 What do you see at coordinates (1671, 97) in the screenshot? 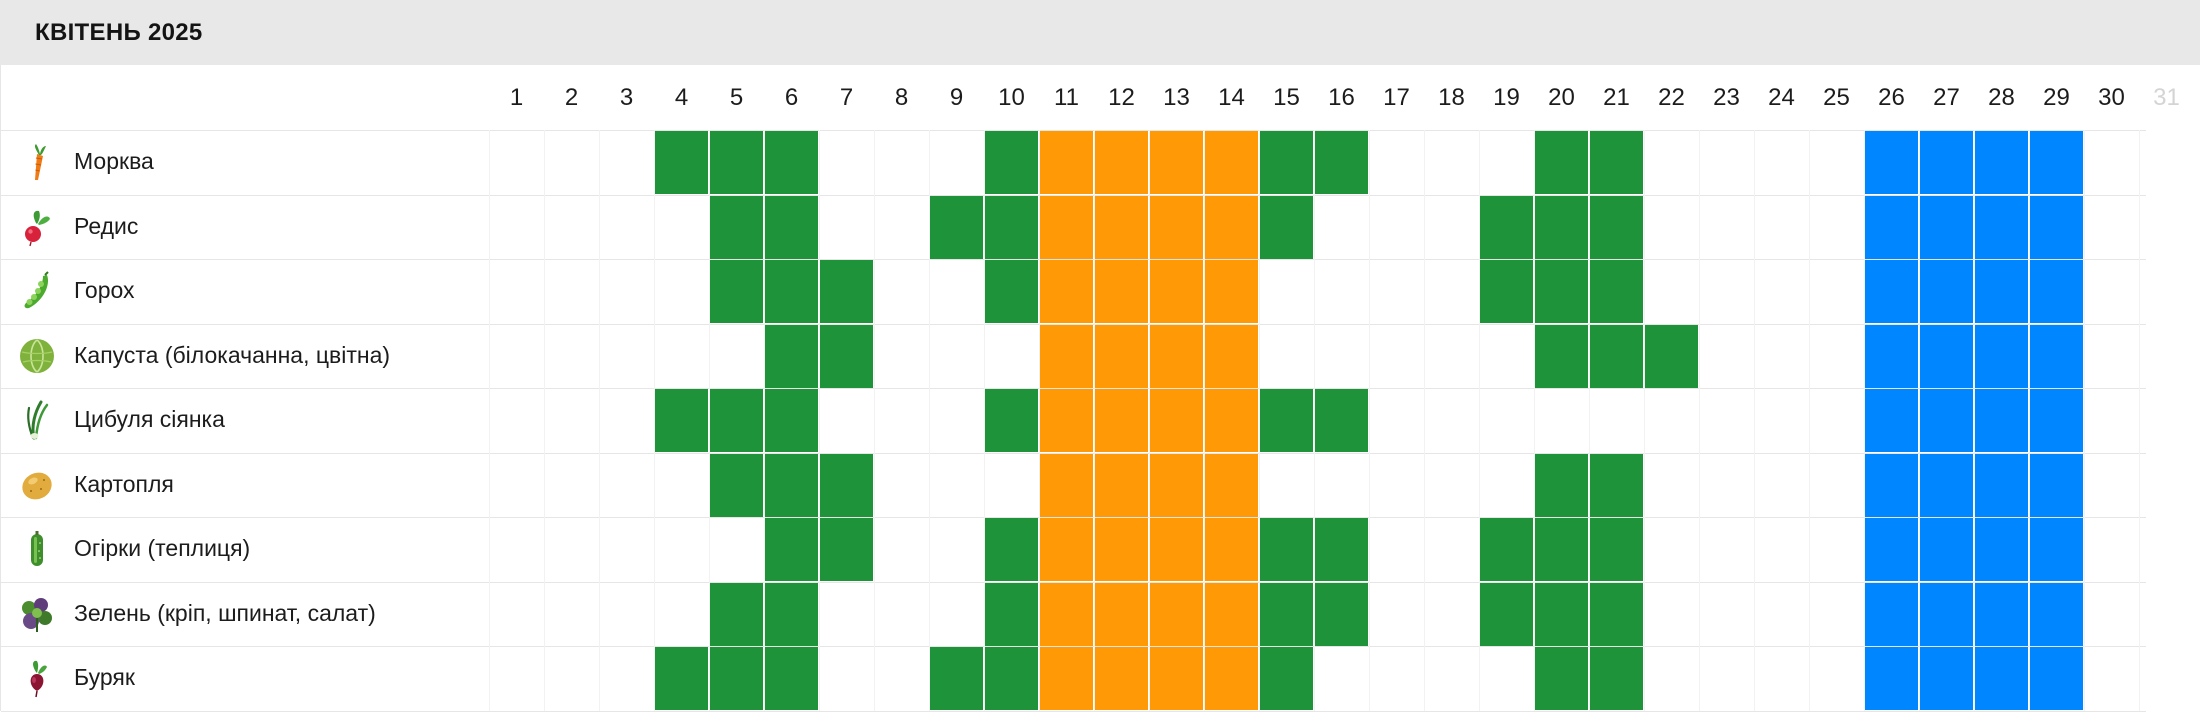
I see `day-label-22: 22` at bounding box center [1671, 97].